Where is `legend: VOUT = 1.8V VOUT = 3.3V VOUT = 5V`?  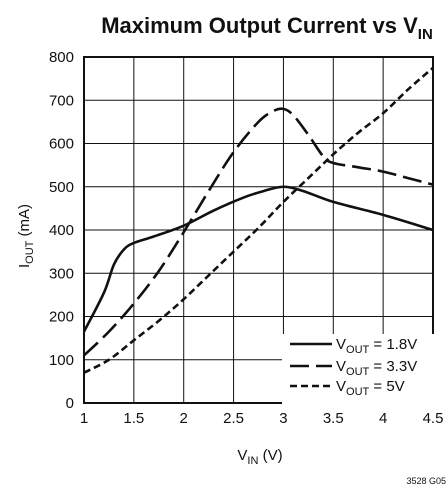 legend: VOUT = 1.8V VOUT = 3.3V VOUT = 5V is located at coordinates (358, 369).